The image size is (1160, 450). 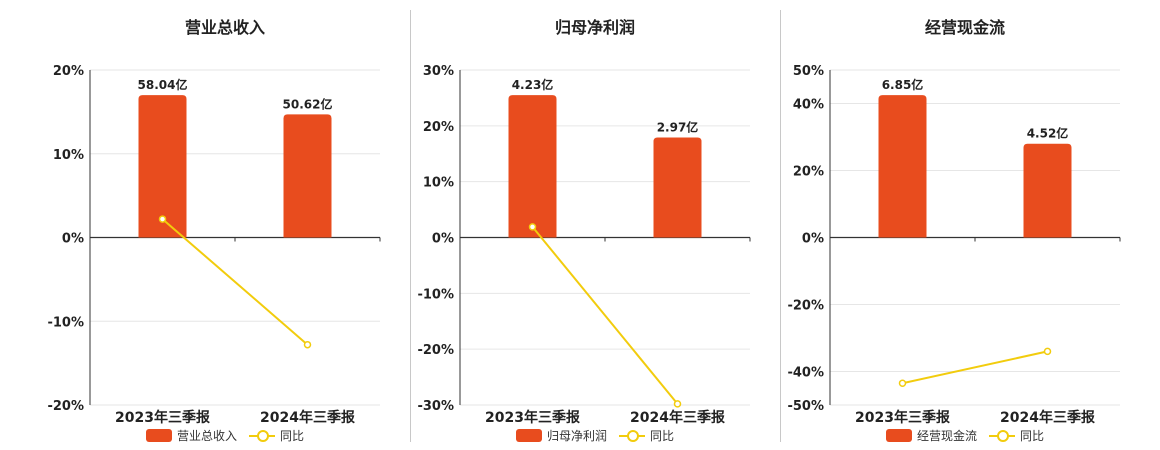 What do you see at coordinates (594, 27) in the screenshot?
I see `chart-title: 归母净利润` at bounding box center [594, 27].